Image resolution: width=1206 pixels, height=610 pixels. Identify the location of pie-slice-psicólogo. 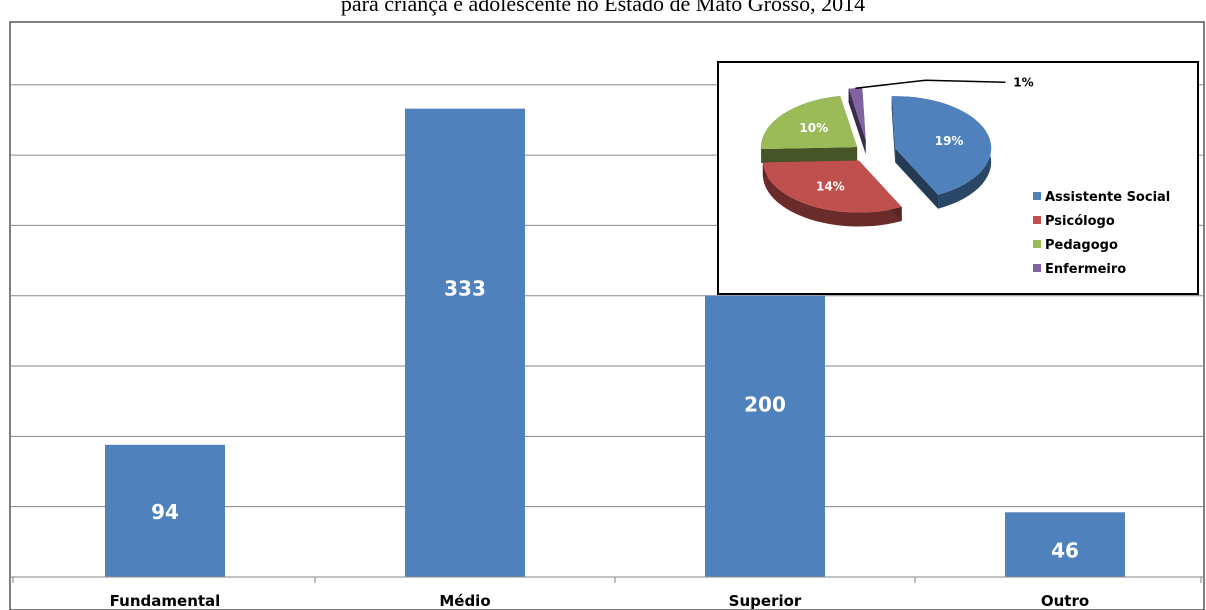
(832, 186).